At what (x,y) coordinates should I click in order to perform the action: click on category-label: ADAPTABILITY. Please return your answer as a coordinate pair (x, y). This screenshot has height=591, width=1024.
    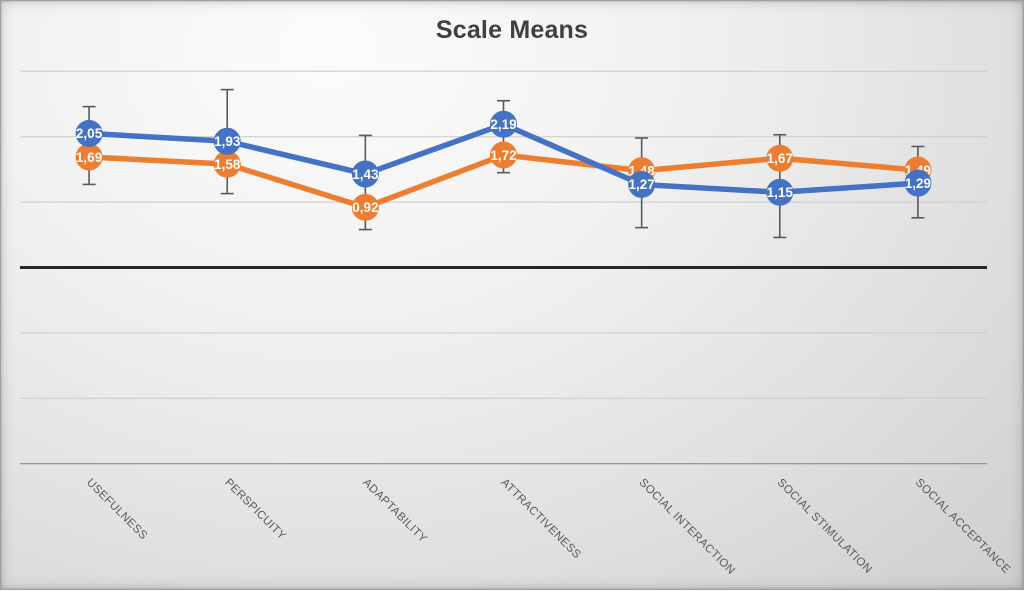
    Looking at the image, I should click on (394, 511).